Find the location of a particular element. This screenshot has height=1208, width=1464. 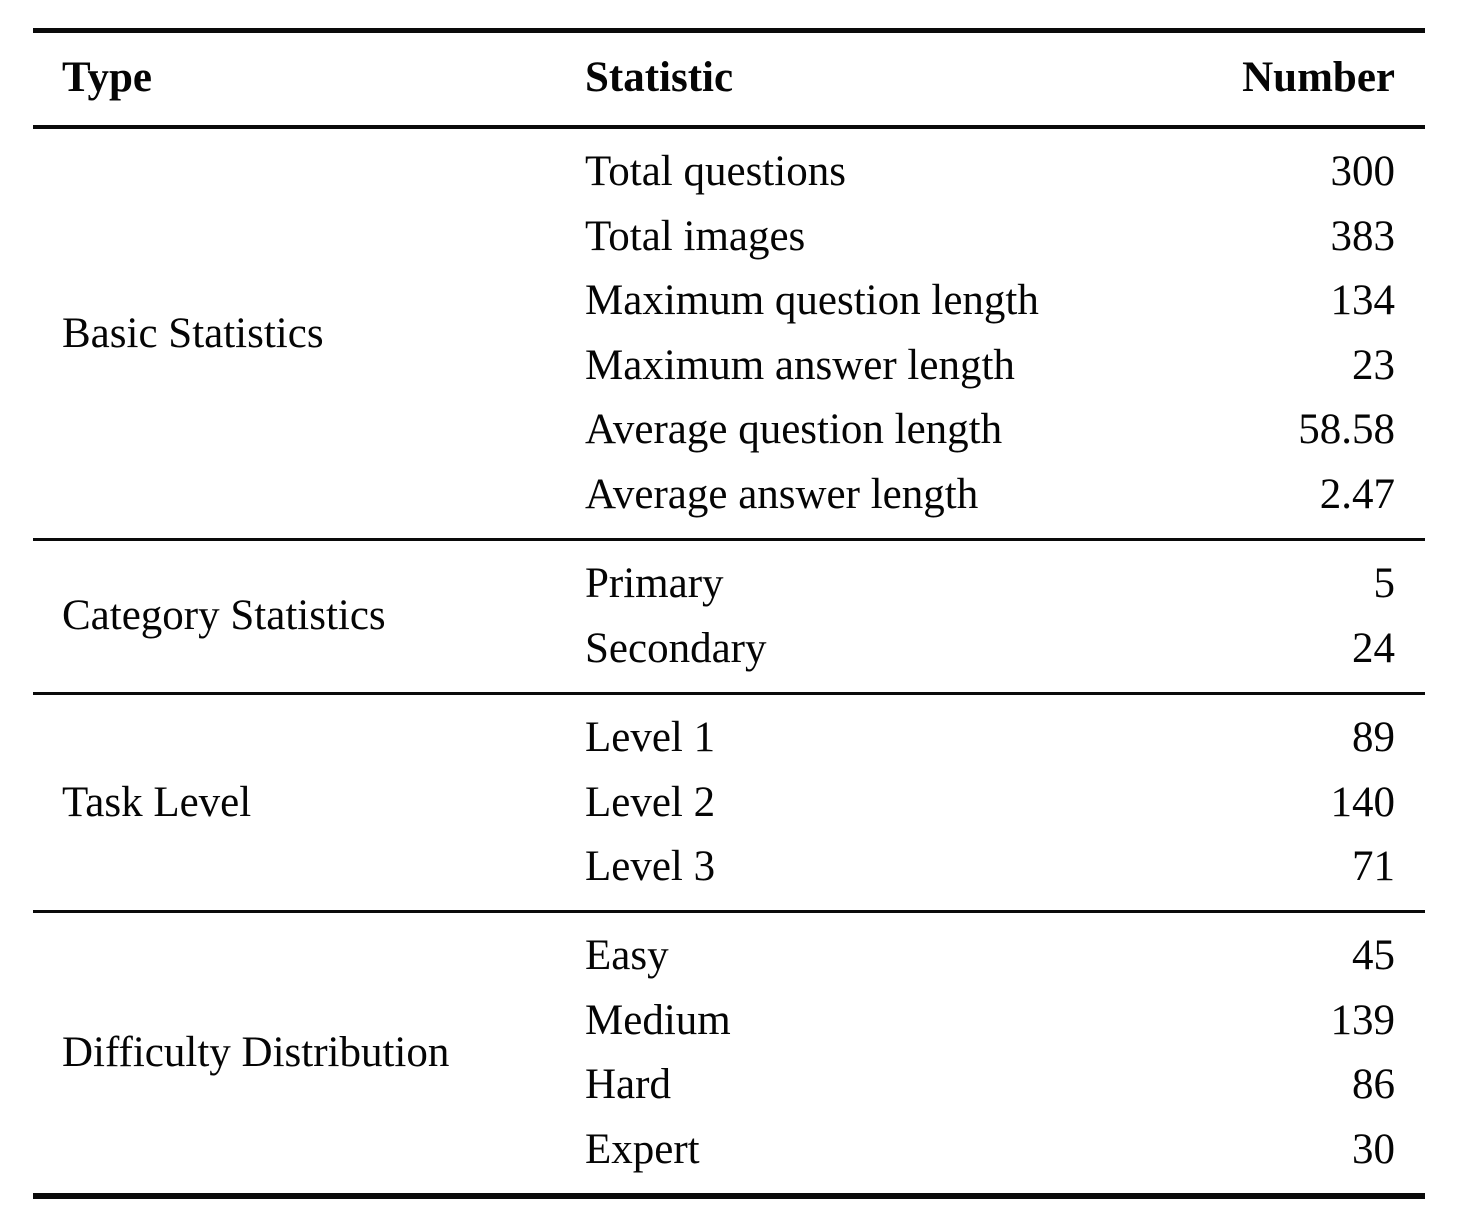

table-row: Task Level Level 1 89 is located at coordinates (729, 759).